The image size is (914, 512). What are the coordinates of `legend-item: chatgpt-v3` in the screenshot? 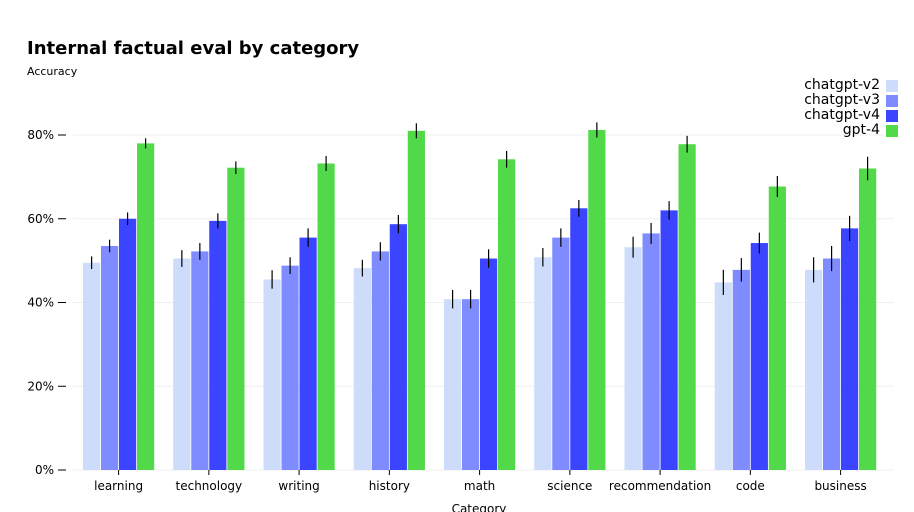 It's located at (851, 100).